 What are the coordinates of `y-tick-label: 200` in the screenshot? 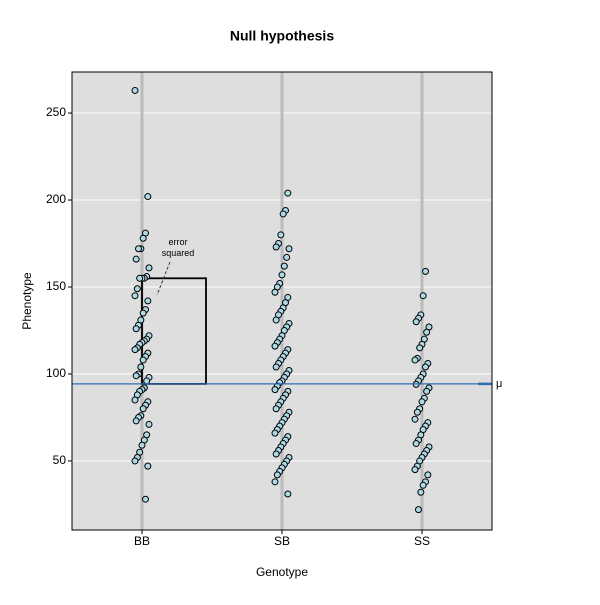 It's located at (56, 199).